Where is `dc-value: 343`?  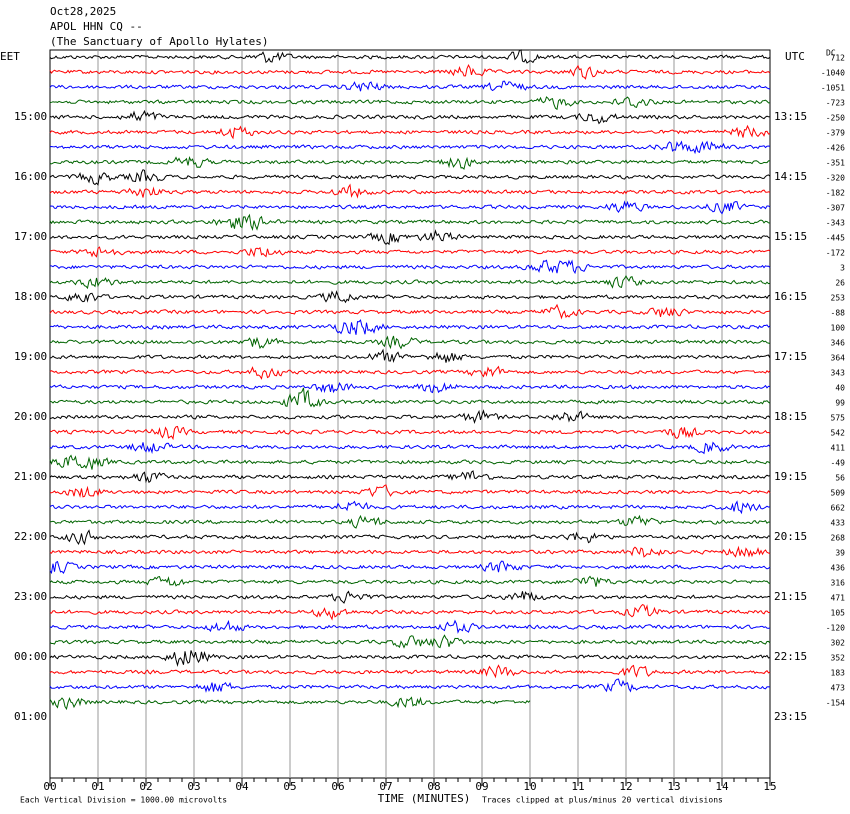
dc-value: 343 is located at coordinates (838, 373).